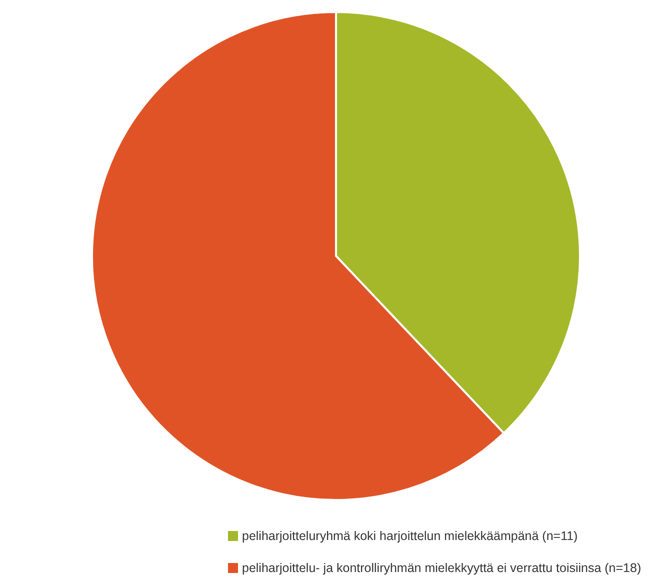  Describe the element at coordinates (410, 536) in the screenshot. I see `legend-label: peliharjoitteluryhmä koki harjoittelun mielekkäämpänä (n=11)` at that location.